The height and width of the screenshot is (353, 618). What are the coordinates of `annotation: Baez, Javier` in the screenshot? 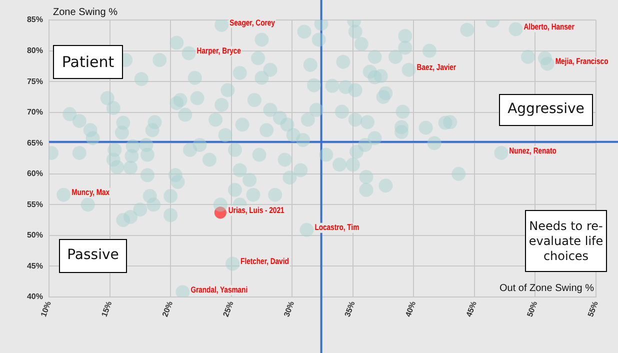 It's located at (436, 67).